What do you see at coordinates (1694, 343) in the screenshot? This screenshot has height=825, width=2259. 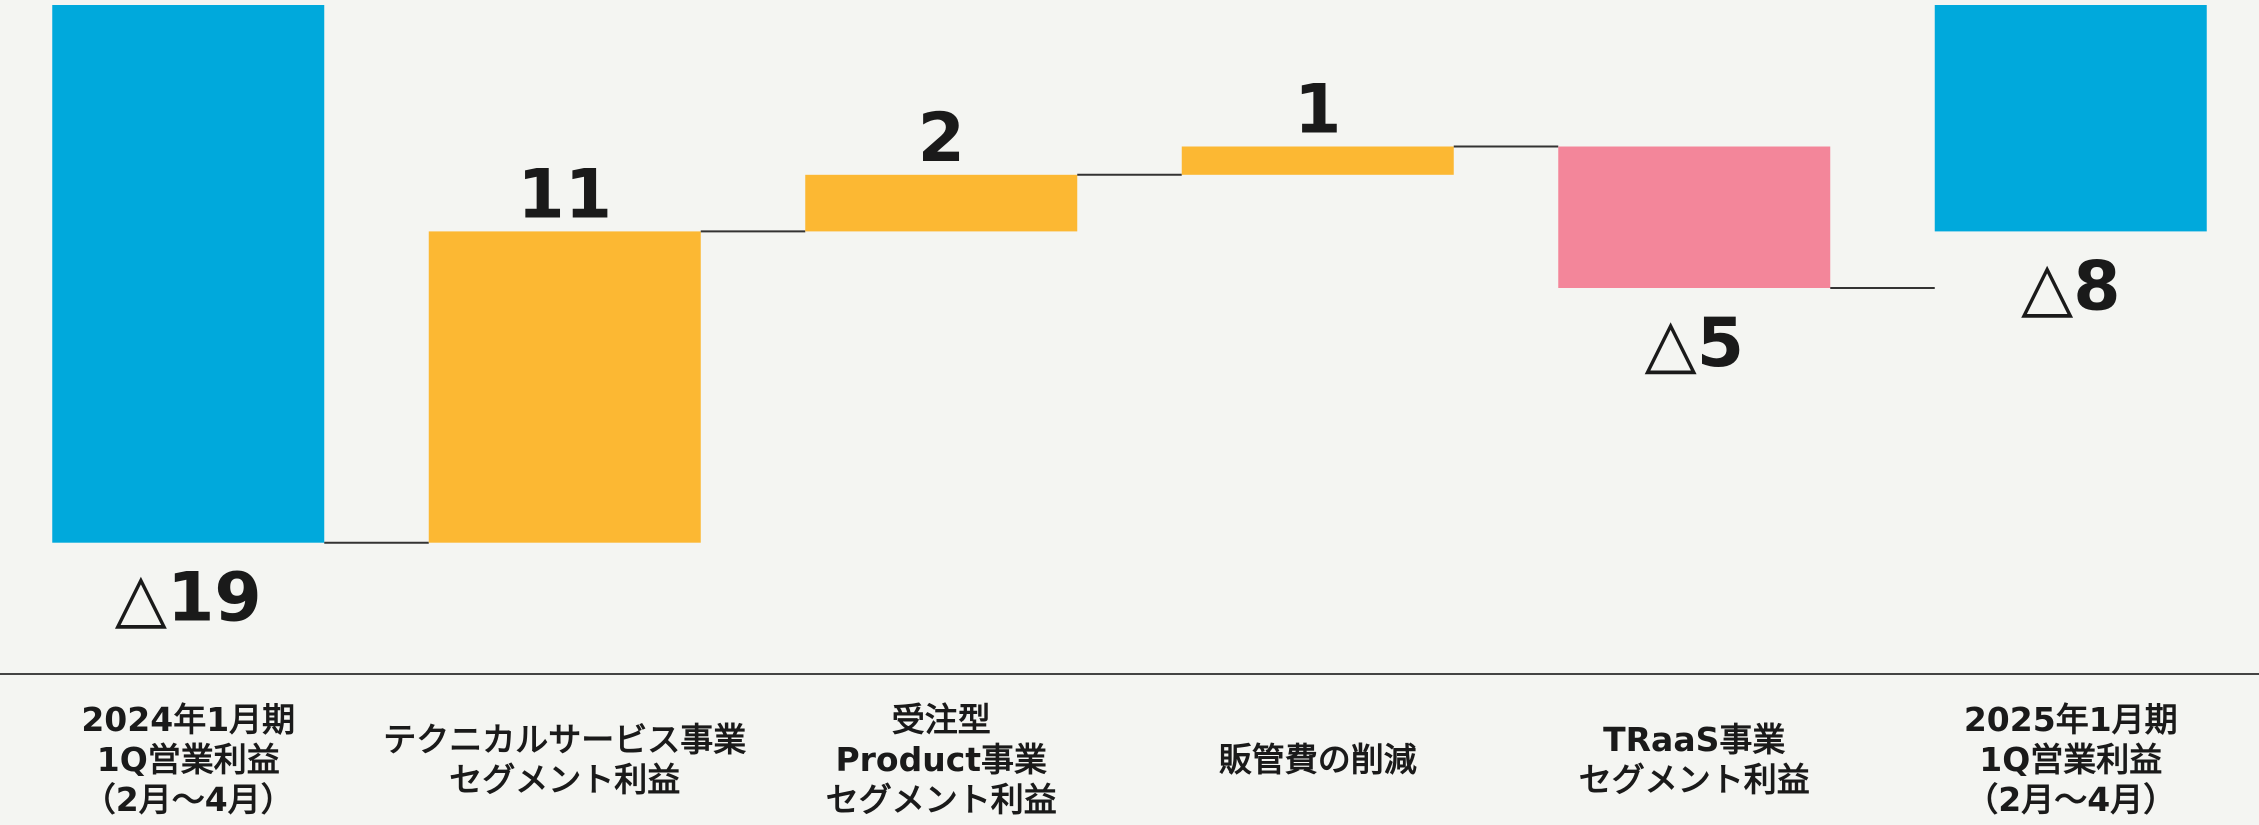 I see `value-label-4: △5` at bounding box center [1694, 343].